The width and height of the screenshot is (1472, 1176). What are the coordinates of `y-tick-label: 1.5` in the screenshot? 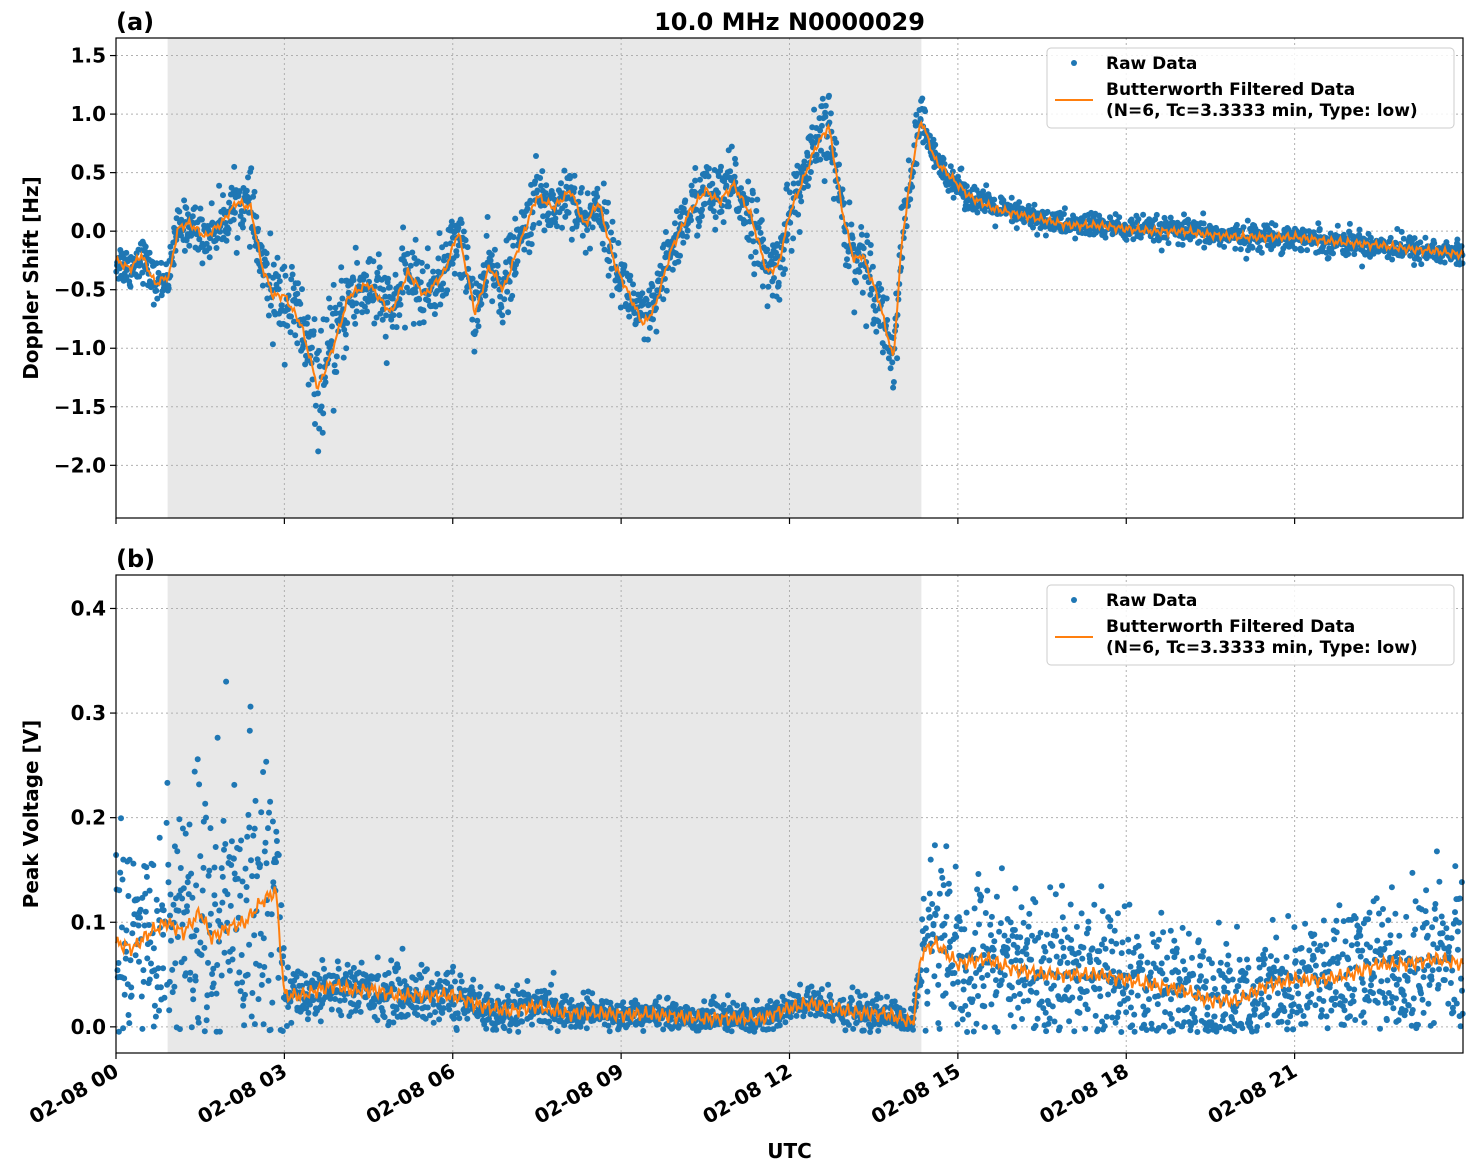 It's located at (88, 56).